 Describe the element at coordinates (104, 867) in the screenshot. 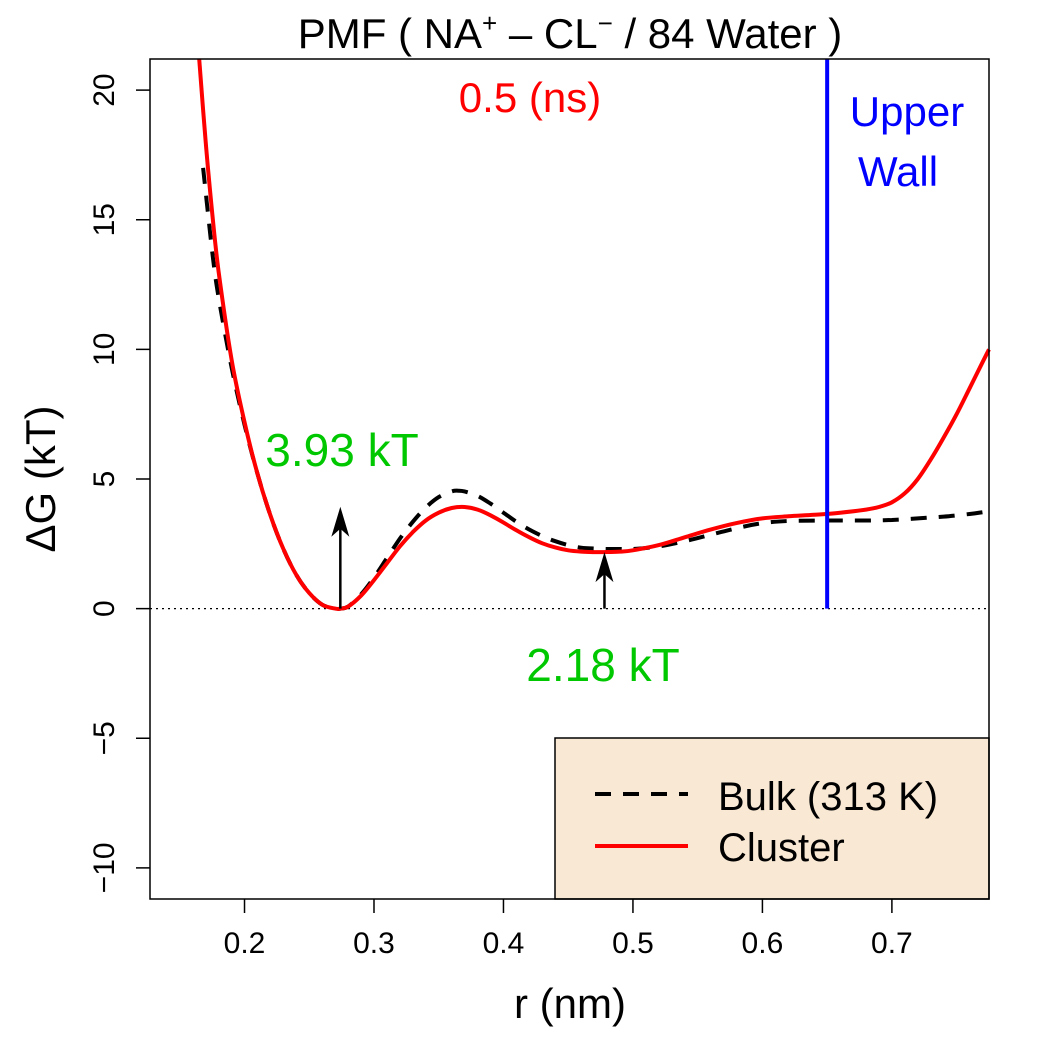

I see `y-tick-label: −10` at that location.